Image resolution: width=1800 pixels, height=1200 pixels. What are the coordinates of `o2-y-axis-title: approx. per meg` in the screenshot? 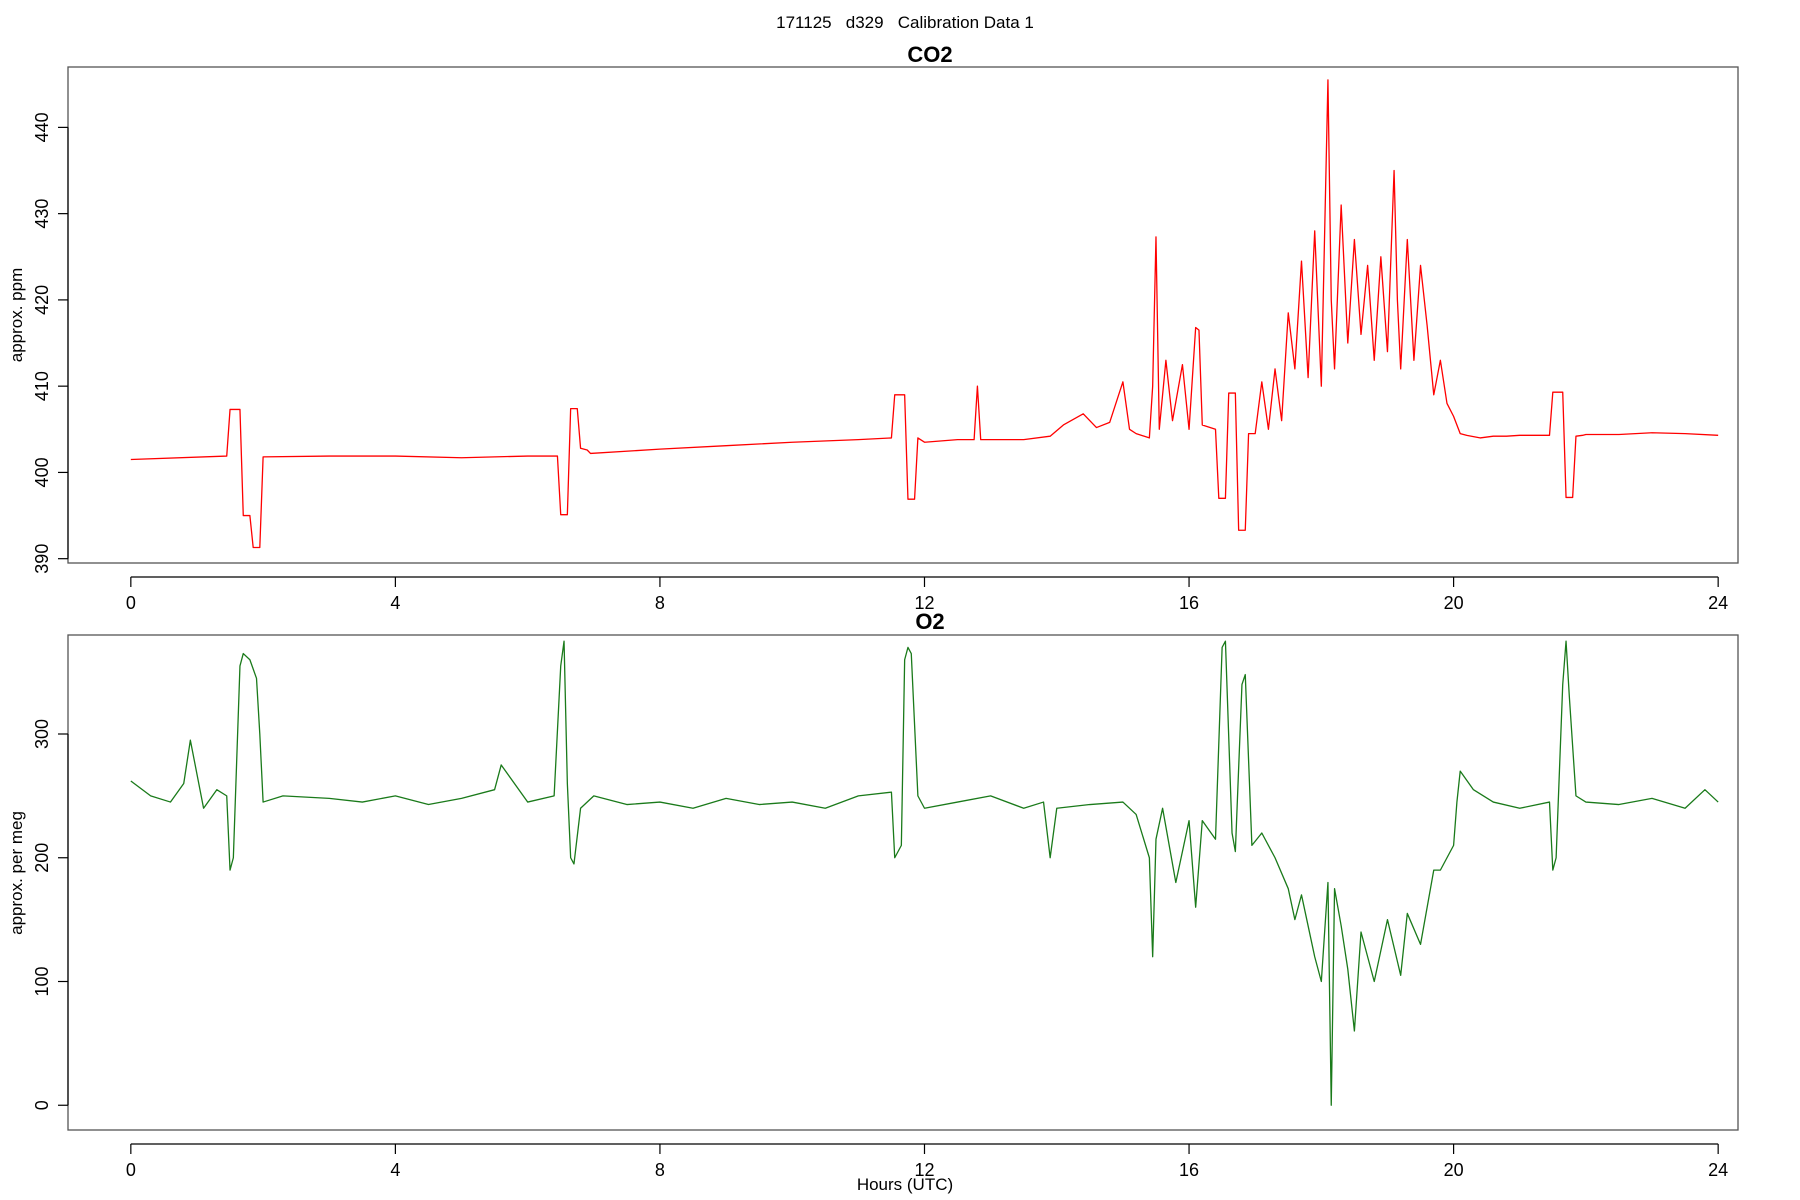 It's located at (16, 873).